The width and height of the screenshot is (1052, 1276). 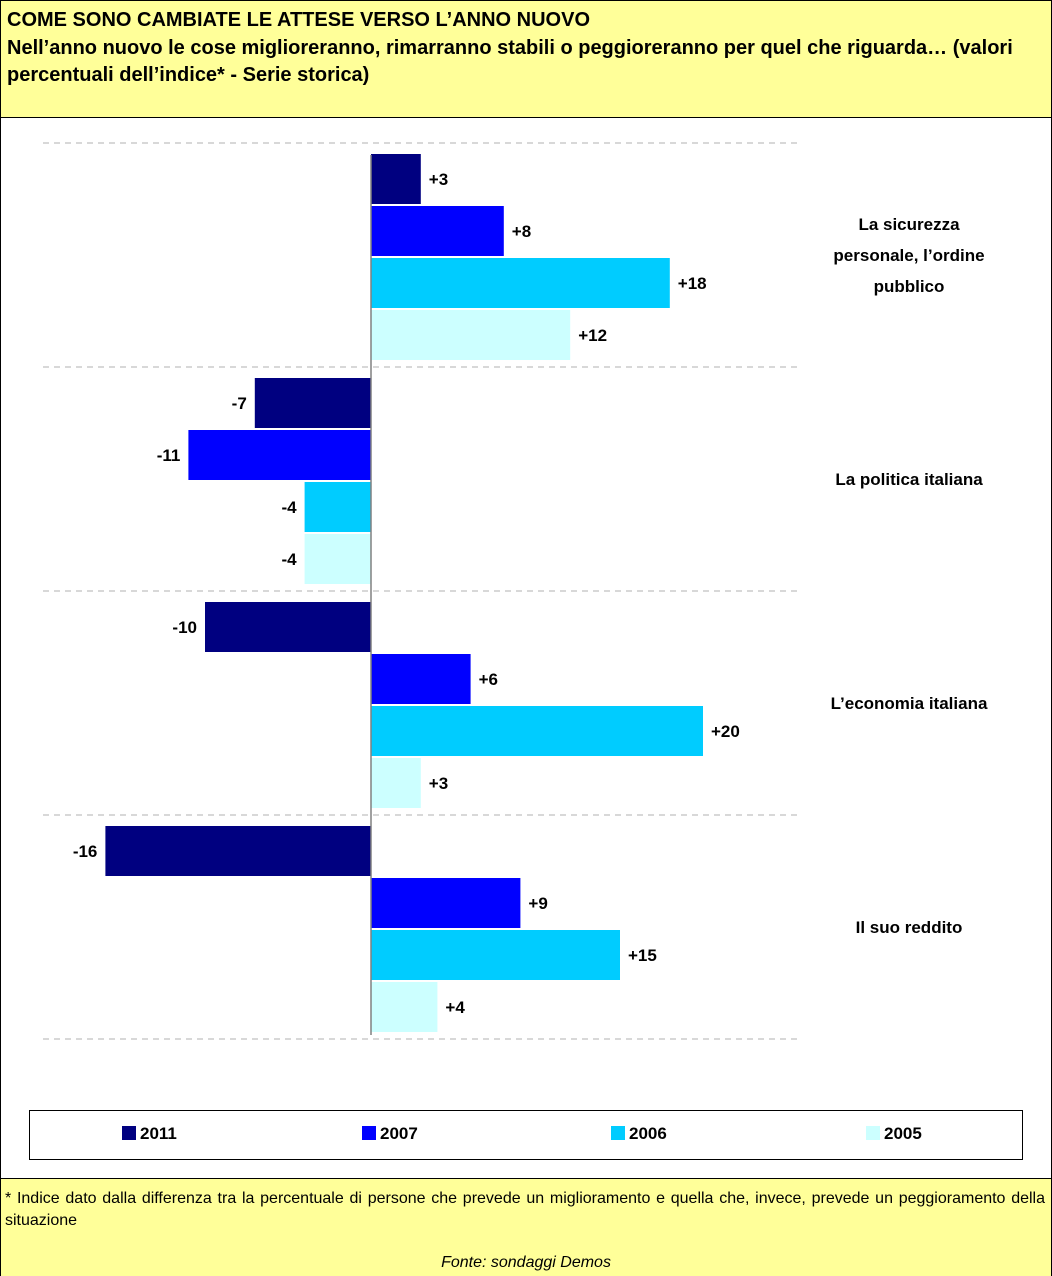 What do you see at coordinates (909, 927) in the screenshot?
I see `category-label: Il suo reddito` at bounding box center [909, 927].